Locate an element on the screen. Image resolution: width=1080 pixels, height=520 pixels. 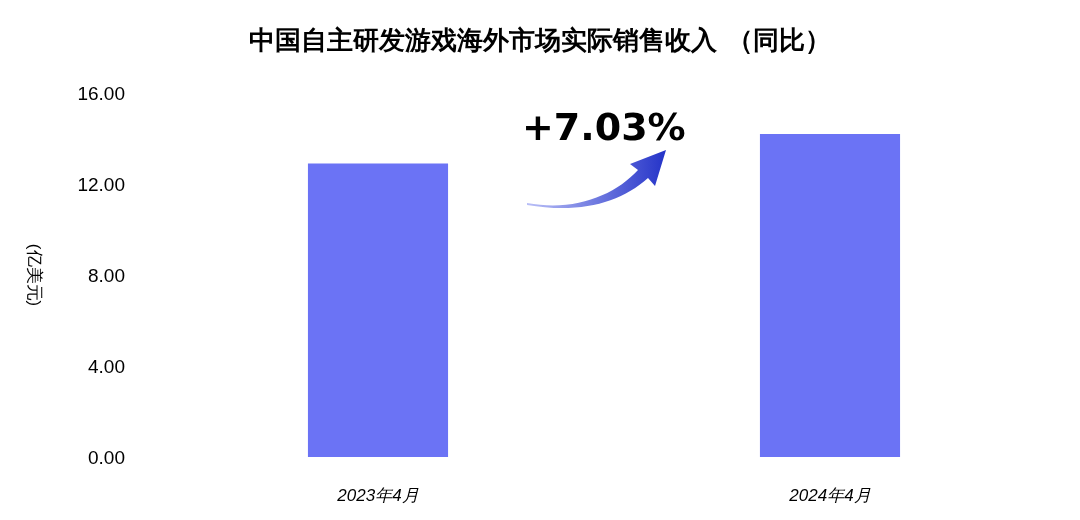
y-tick-label: 4.00 is located at coordinates (106, 366).